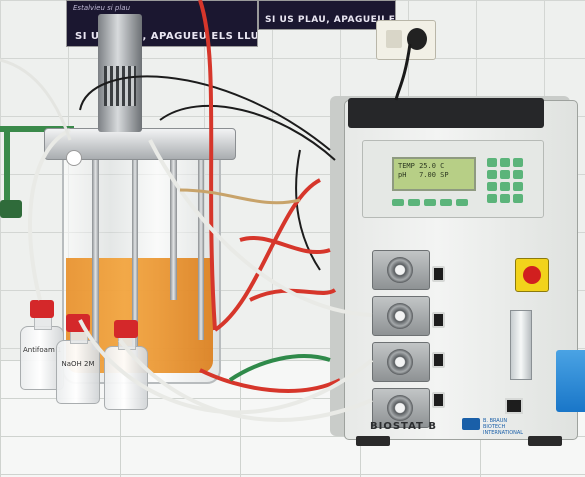  Describe the element at coordinates (514, 406) in the screenshot. I see `main-power-switch` at that location.